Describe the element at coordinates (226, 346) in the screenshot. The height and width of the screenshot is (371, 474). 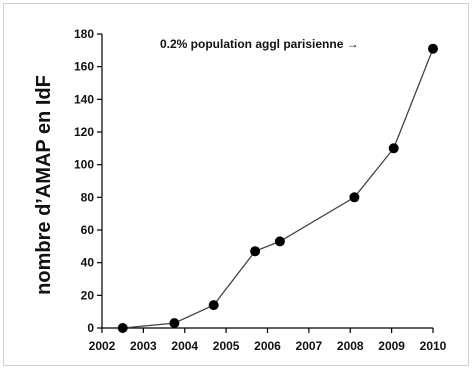
I see `x-tick-label: 2005` at that location.